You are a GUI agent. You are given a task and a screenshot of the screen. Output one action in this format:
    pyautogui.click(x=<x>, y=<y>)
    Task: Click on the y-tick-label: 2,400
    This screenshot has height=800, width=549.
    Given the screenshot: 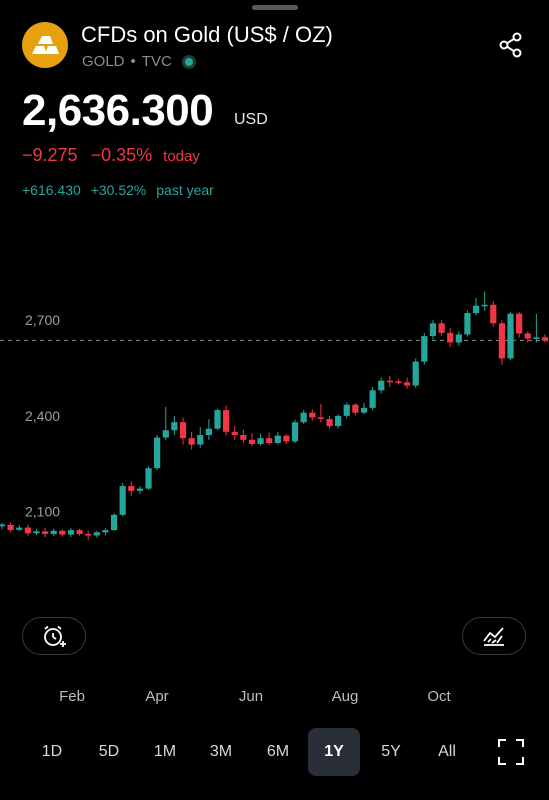 What is the action you would take?
    pyautogui.click(x=42, y=416)
    